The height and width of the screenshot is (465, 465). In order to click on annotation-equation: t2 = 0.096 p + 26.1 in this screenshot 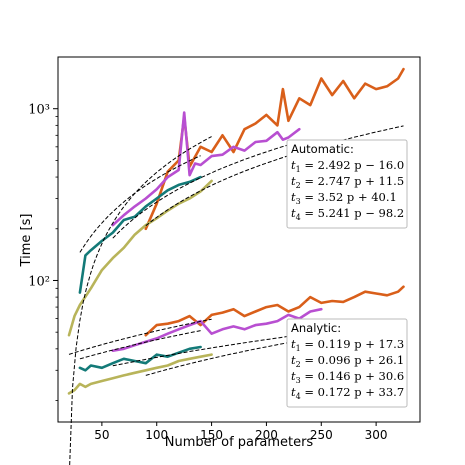, I will do `click(347, 361)`.